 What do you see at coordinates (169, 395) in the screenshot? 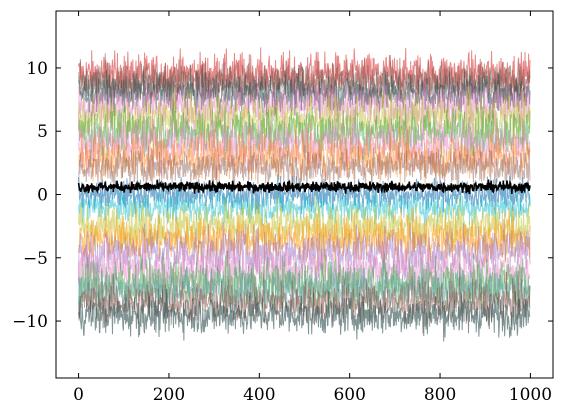
I see `x-tick-label: 200` at bounding box center [169, 395].